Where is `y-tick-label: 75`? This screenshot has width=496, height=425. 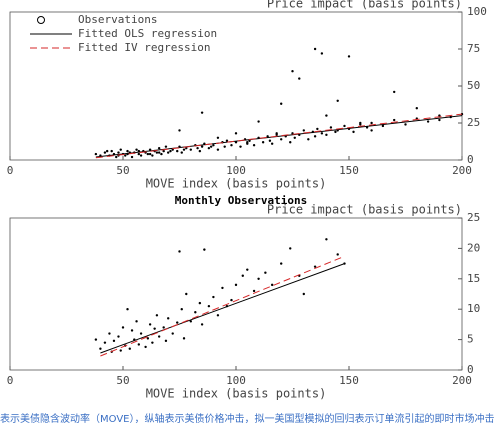
y-tick-label: 75 is located at coordinates (473, 48).